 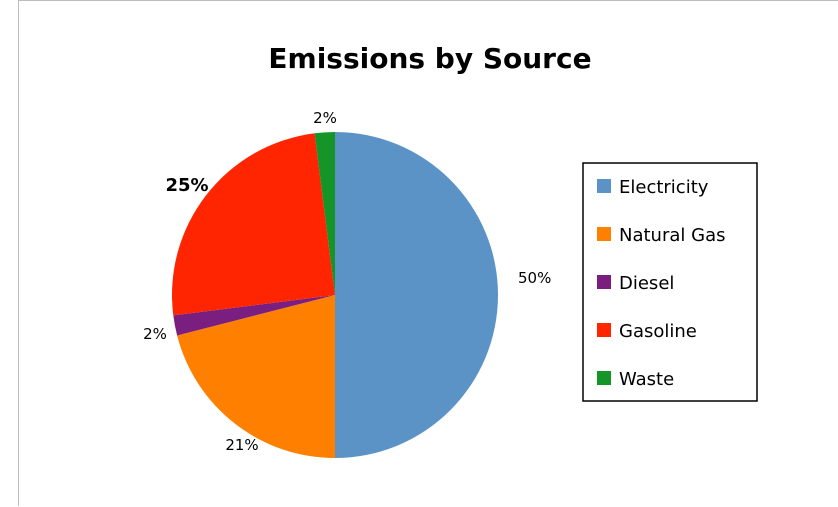 What do you see at coordinates (672, 235) in the screenshot?
I see `legend-label-natural-gas: Natural Gas` at bounding box center [672, 235].